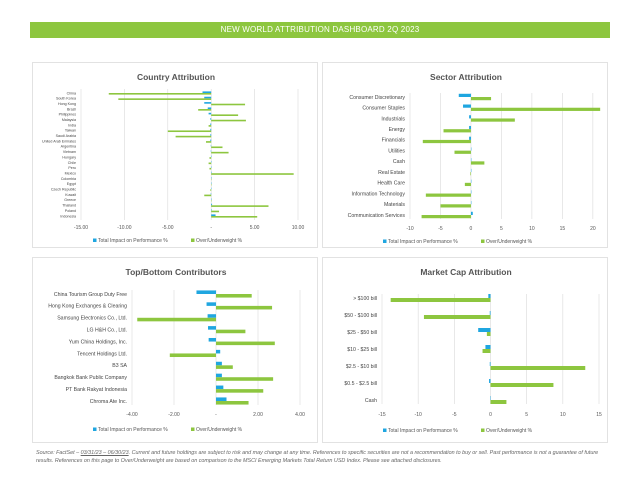 The width and height of the screenshot is (640, 495). Describe the element at coordinates (96, 390) in the screenshot. I see `category-label: PT Bank Rakyat Indonesia` at that location.